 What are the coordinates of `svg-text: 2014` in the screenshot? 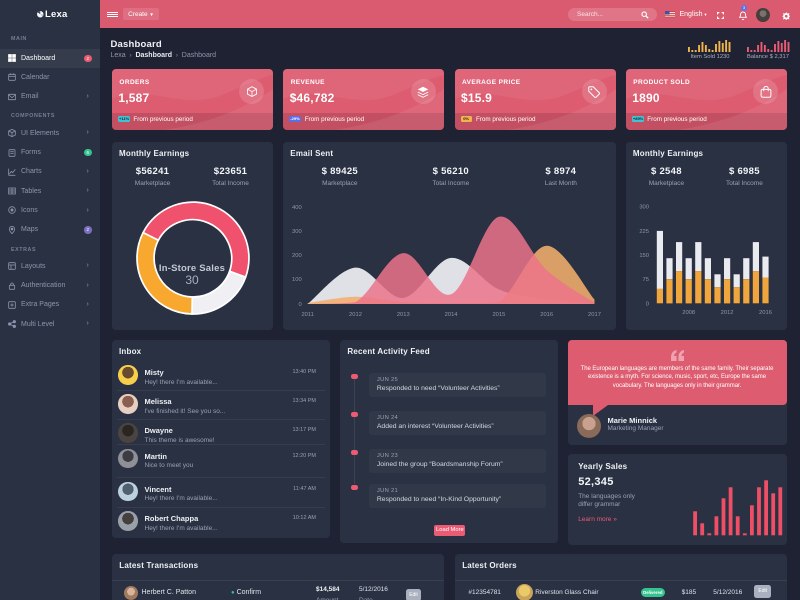 It's located at (452, 315).